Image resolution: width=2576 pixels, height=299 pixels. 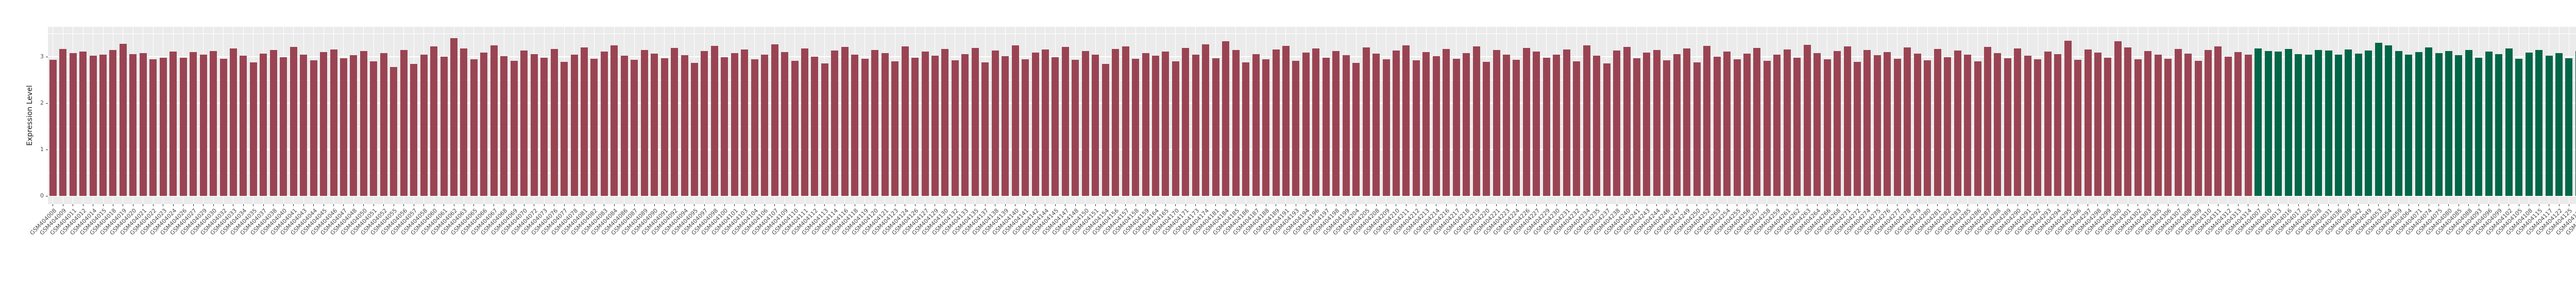 I want to click on bar-GSM404069, so click(x=514, y=128).